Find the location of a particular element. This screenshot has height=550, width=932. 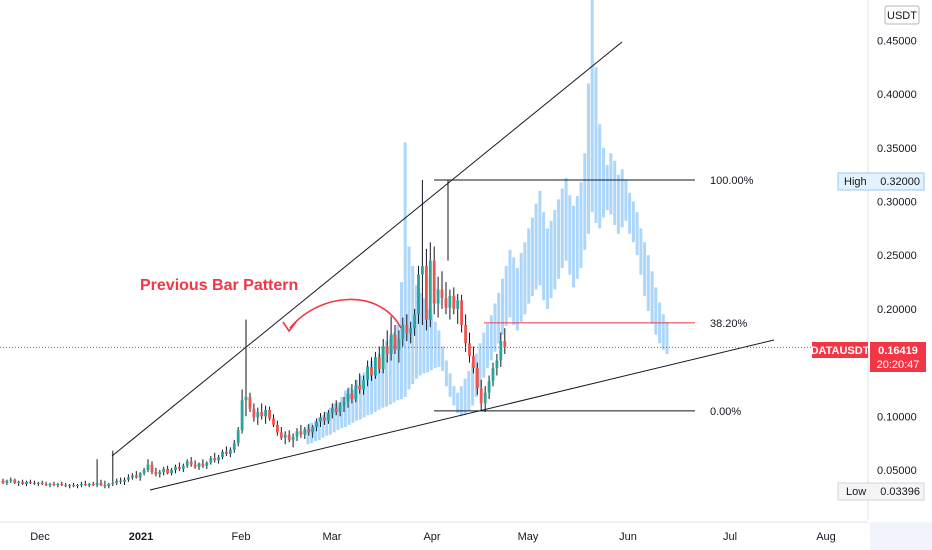

price-tag is located at coordinates (898, 357).